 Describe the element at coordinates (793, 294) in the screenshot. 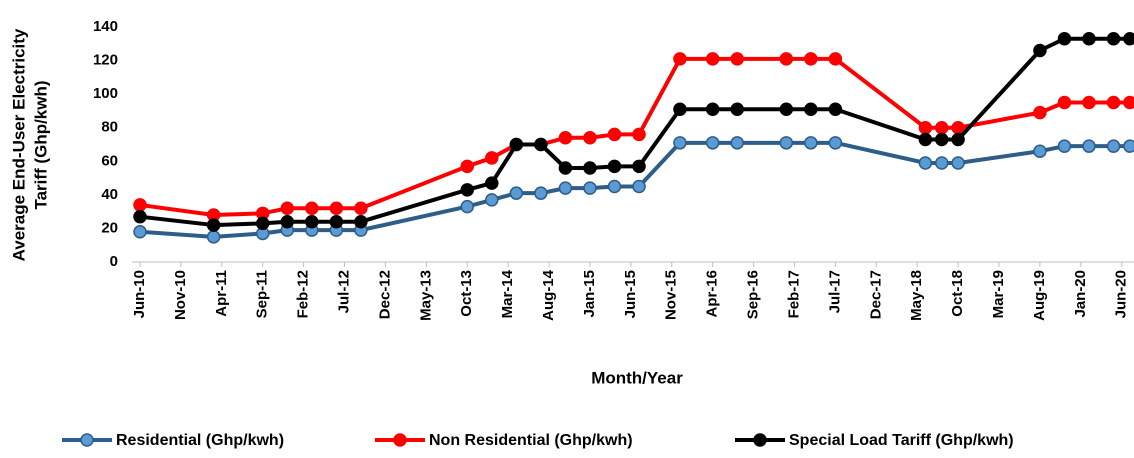

I see `x-tick-label: Feb-17` at that location.